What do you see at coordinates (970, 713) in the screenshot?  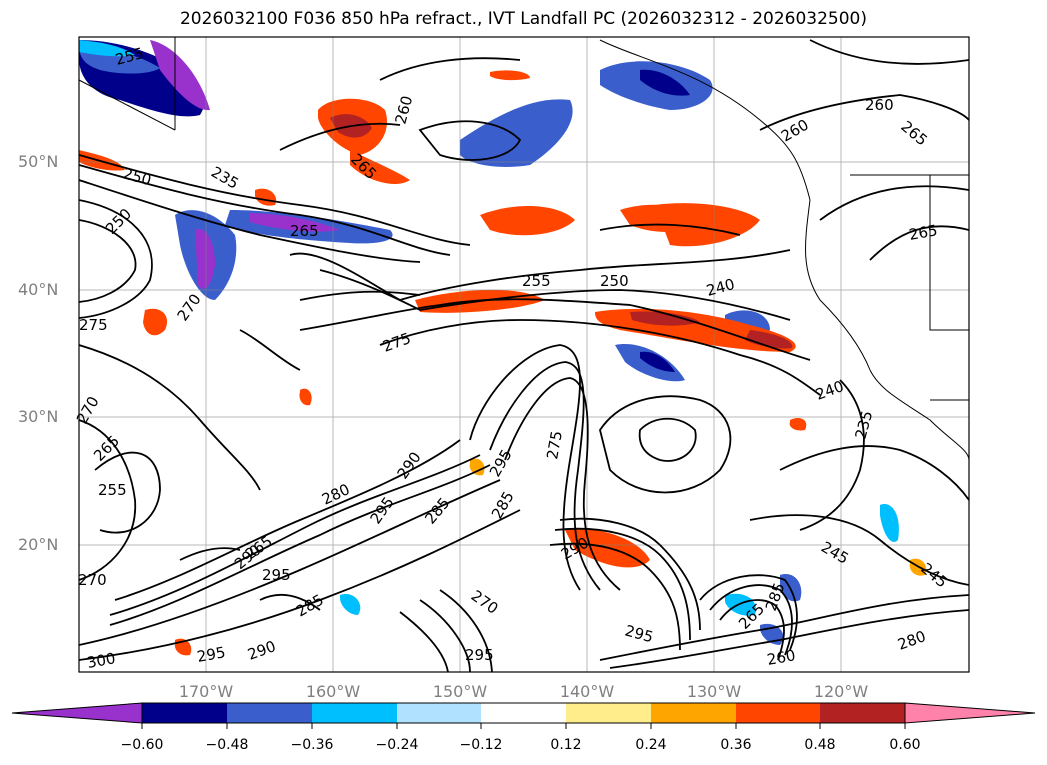 I see `colorbar-max-extend` at bounding box center [970, 713].